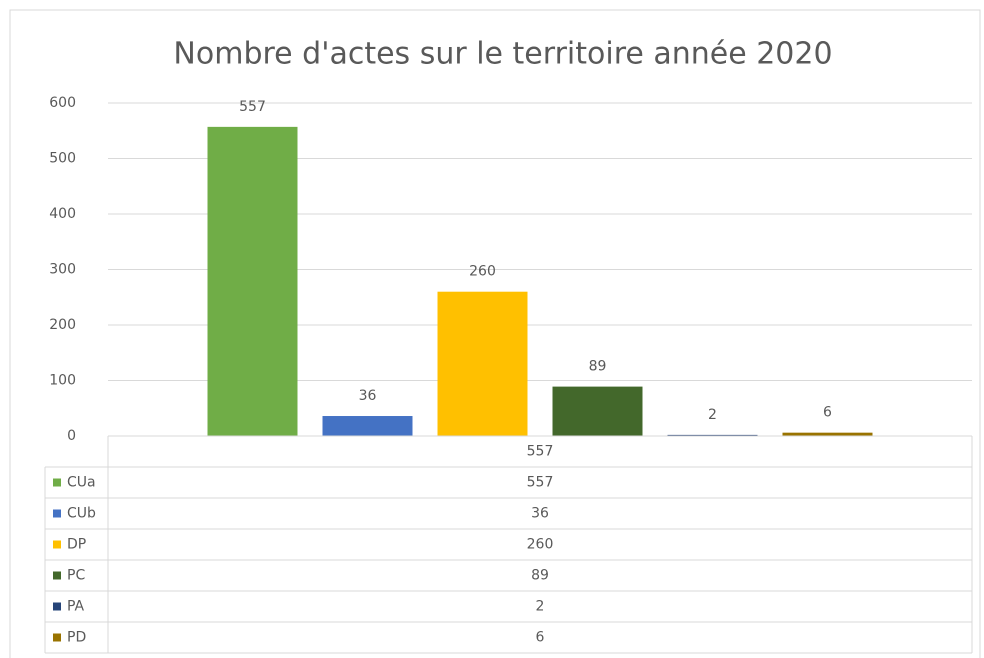  Describe the element at coordinates (81, 514) in the screenshot. I see `legend-label: CUb` at that location.